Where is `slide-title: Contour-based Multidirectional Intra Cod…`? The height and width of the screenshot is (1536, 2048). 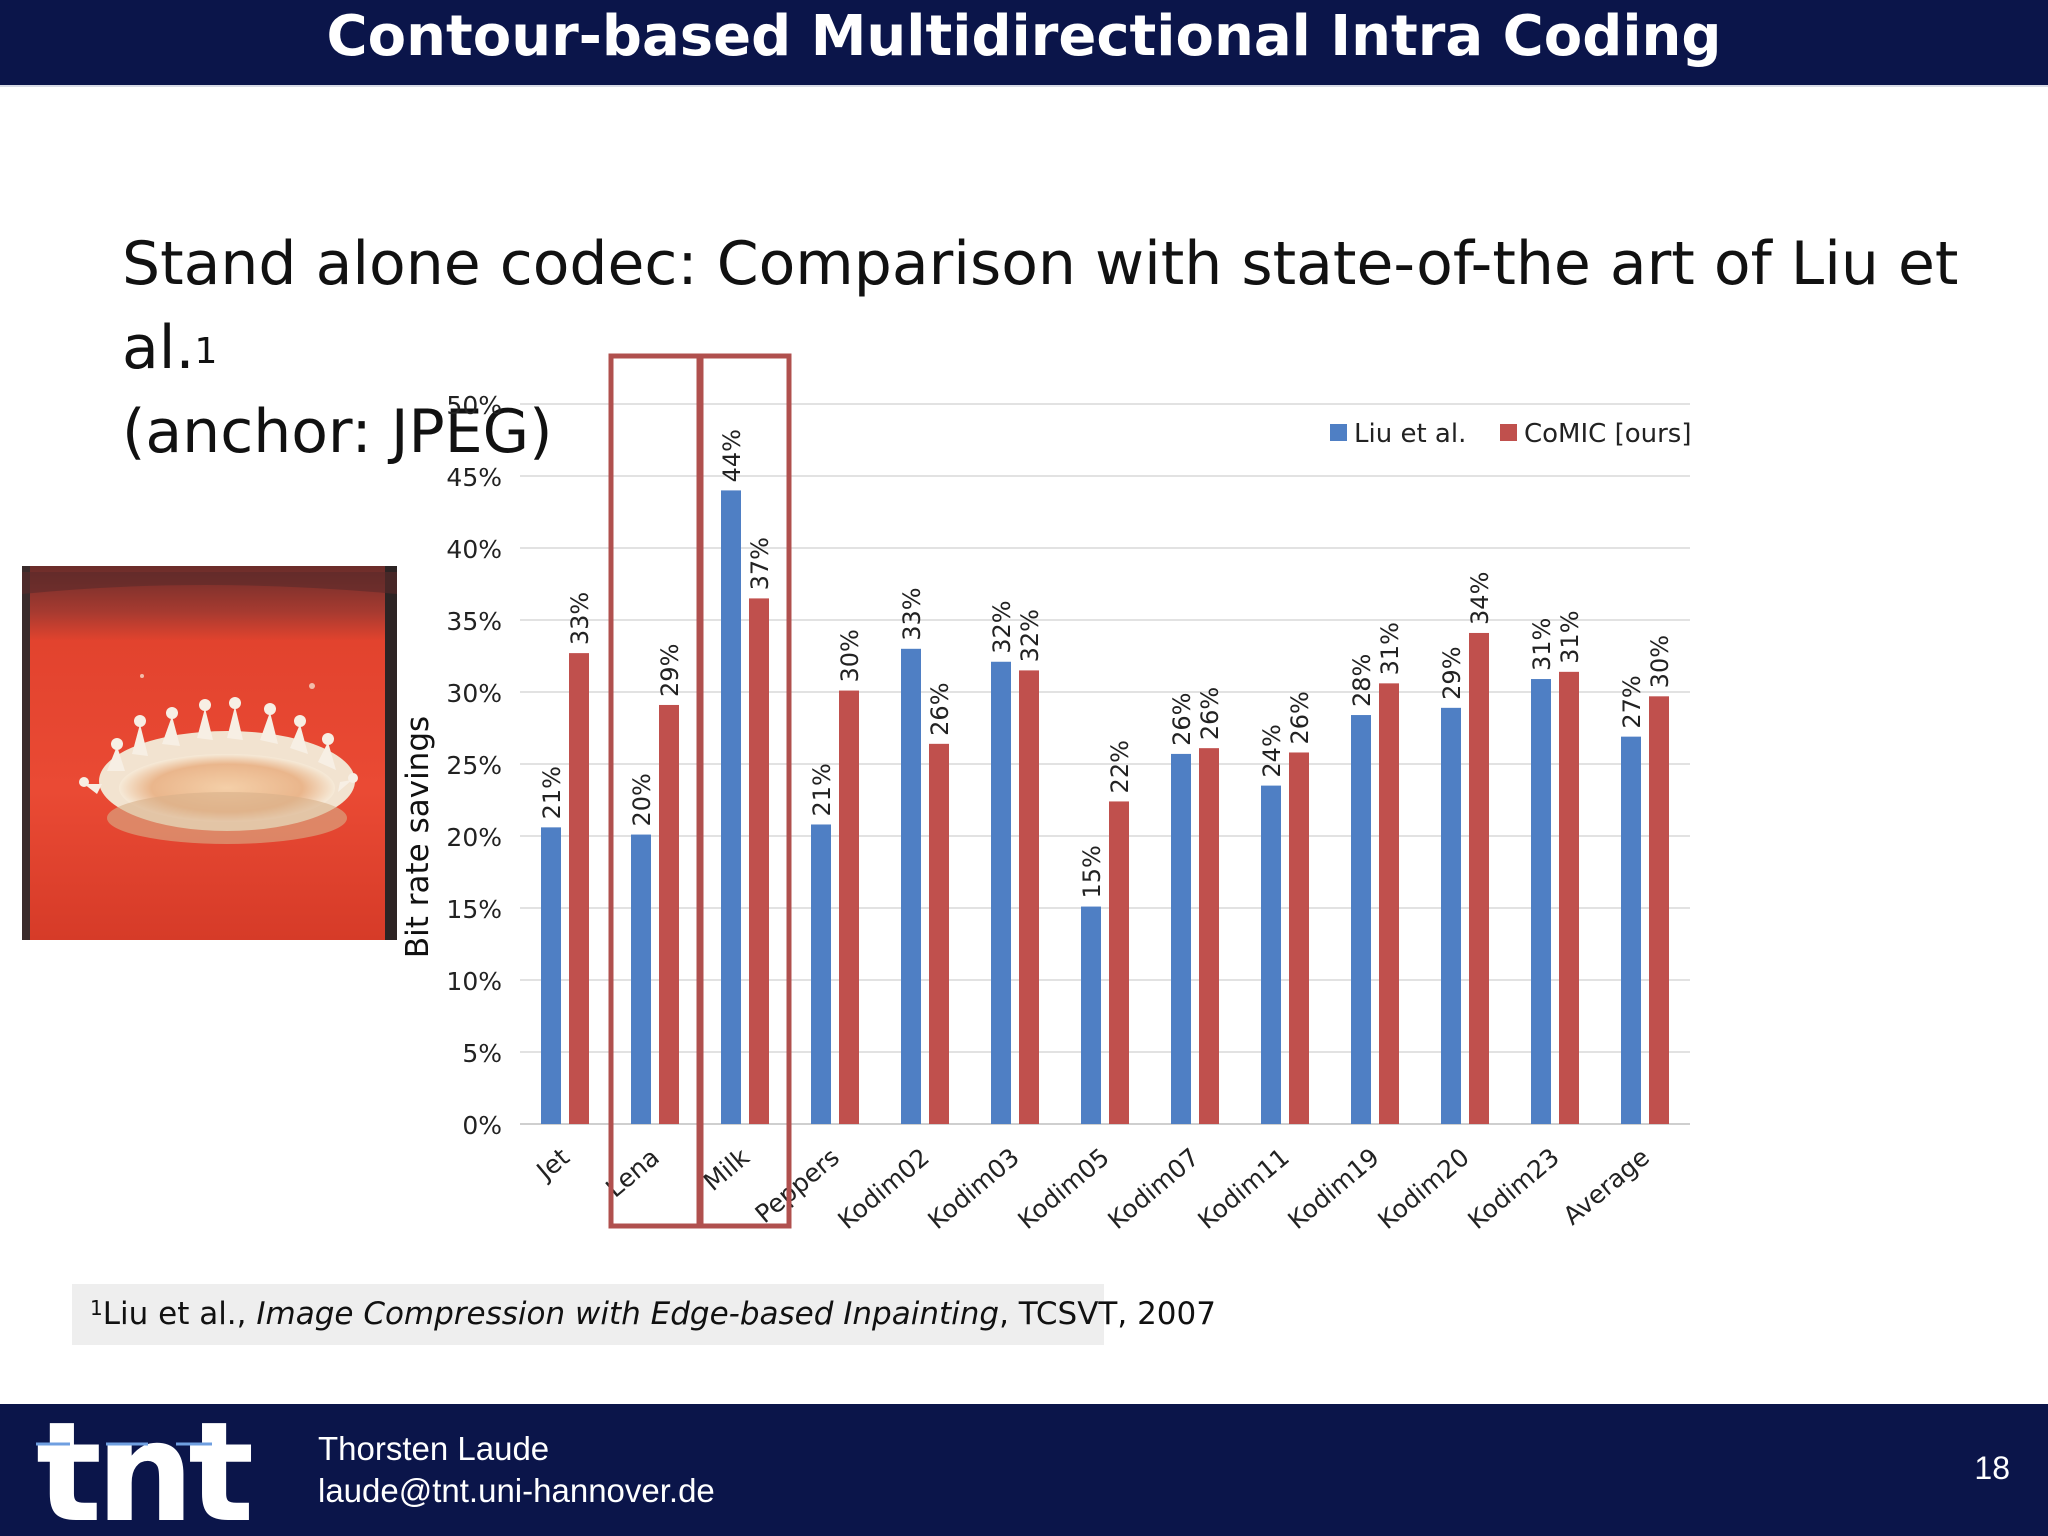 slide-title: Contour-based Multidirectional Intra Cod… is located at coordinates (1024, 36).